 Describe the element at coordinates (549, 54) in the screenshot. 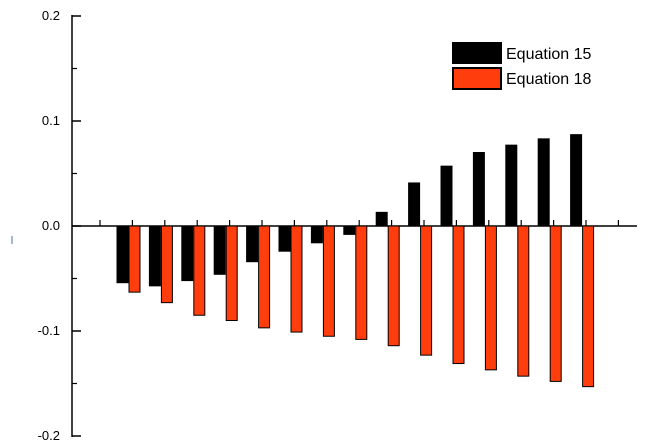

I see `legend-label-equation-15: Equation 15` at that location.